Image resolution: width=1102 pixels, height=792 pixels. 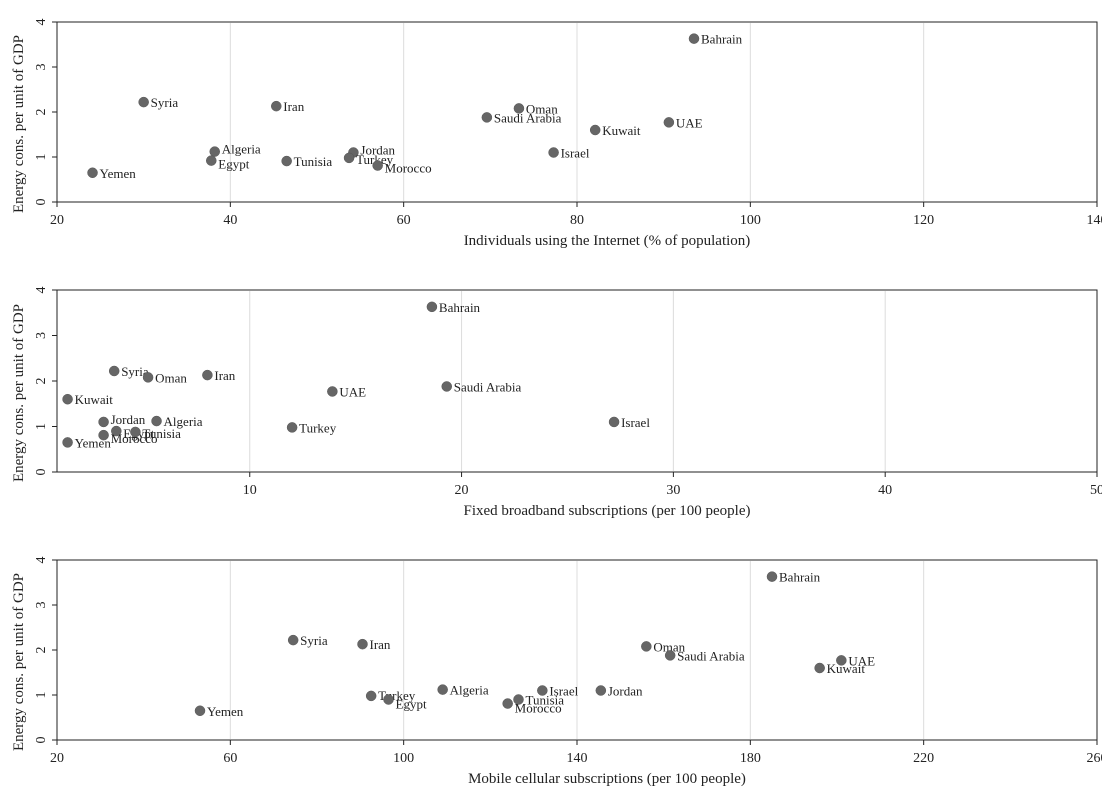 I want to click on point-label-yemen: Yemen, so click(x=93, y=442).